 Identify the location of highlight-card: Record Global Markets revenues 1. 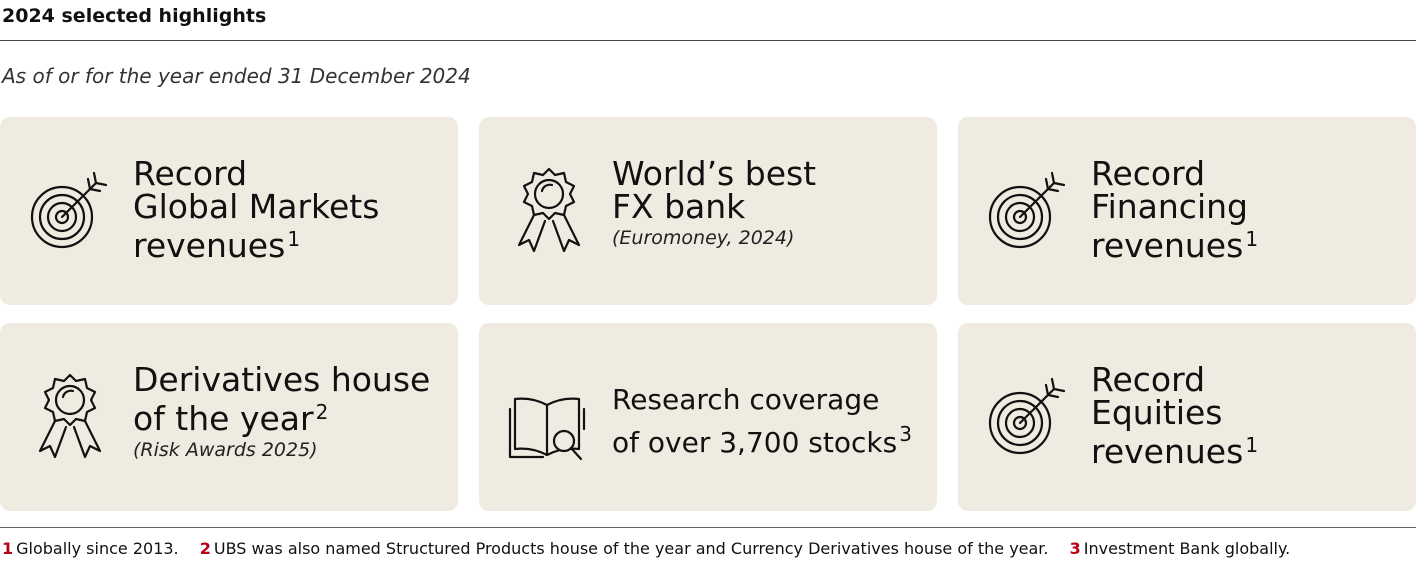
(229, 211).